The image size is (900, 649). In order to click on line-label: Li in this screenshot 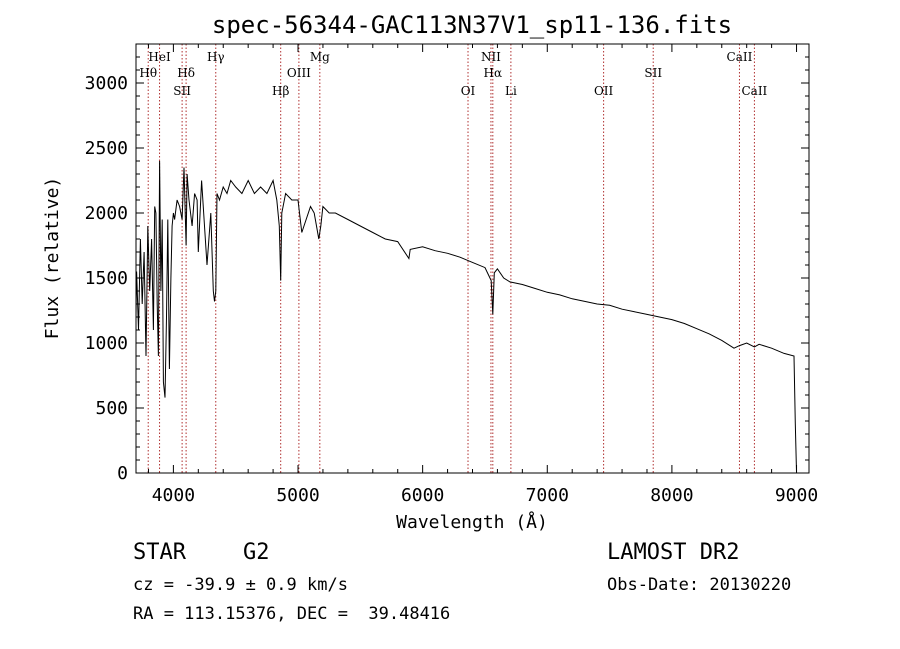, I will do `click(511, 91)`.